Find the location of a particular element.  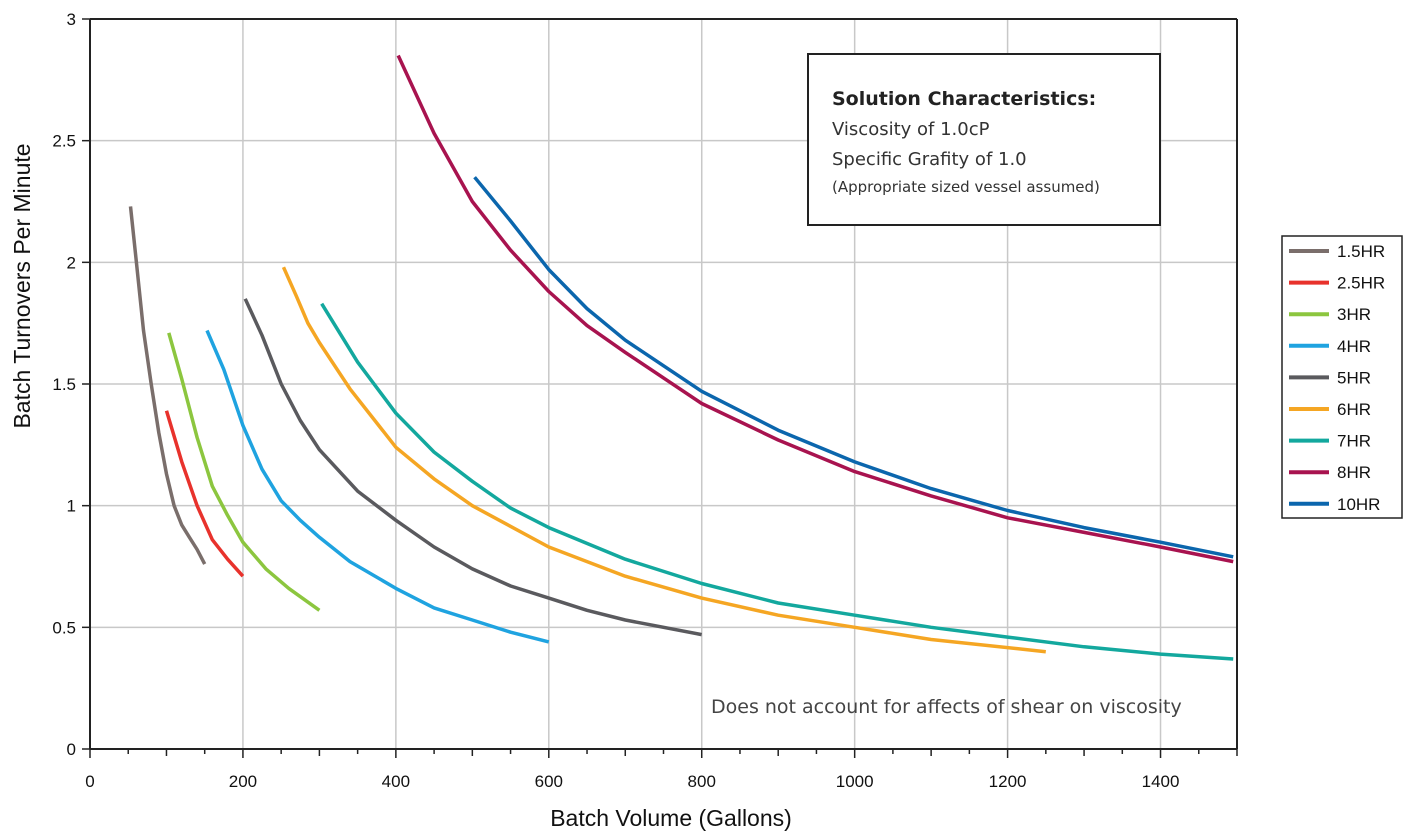

series-line-3hr is located at coordinates (244, 472).